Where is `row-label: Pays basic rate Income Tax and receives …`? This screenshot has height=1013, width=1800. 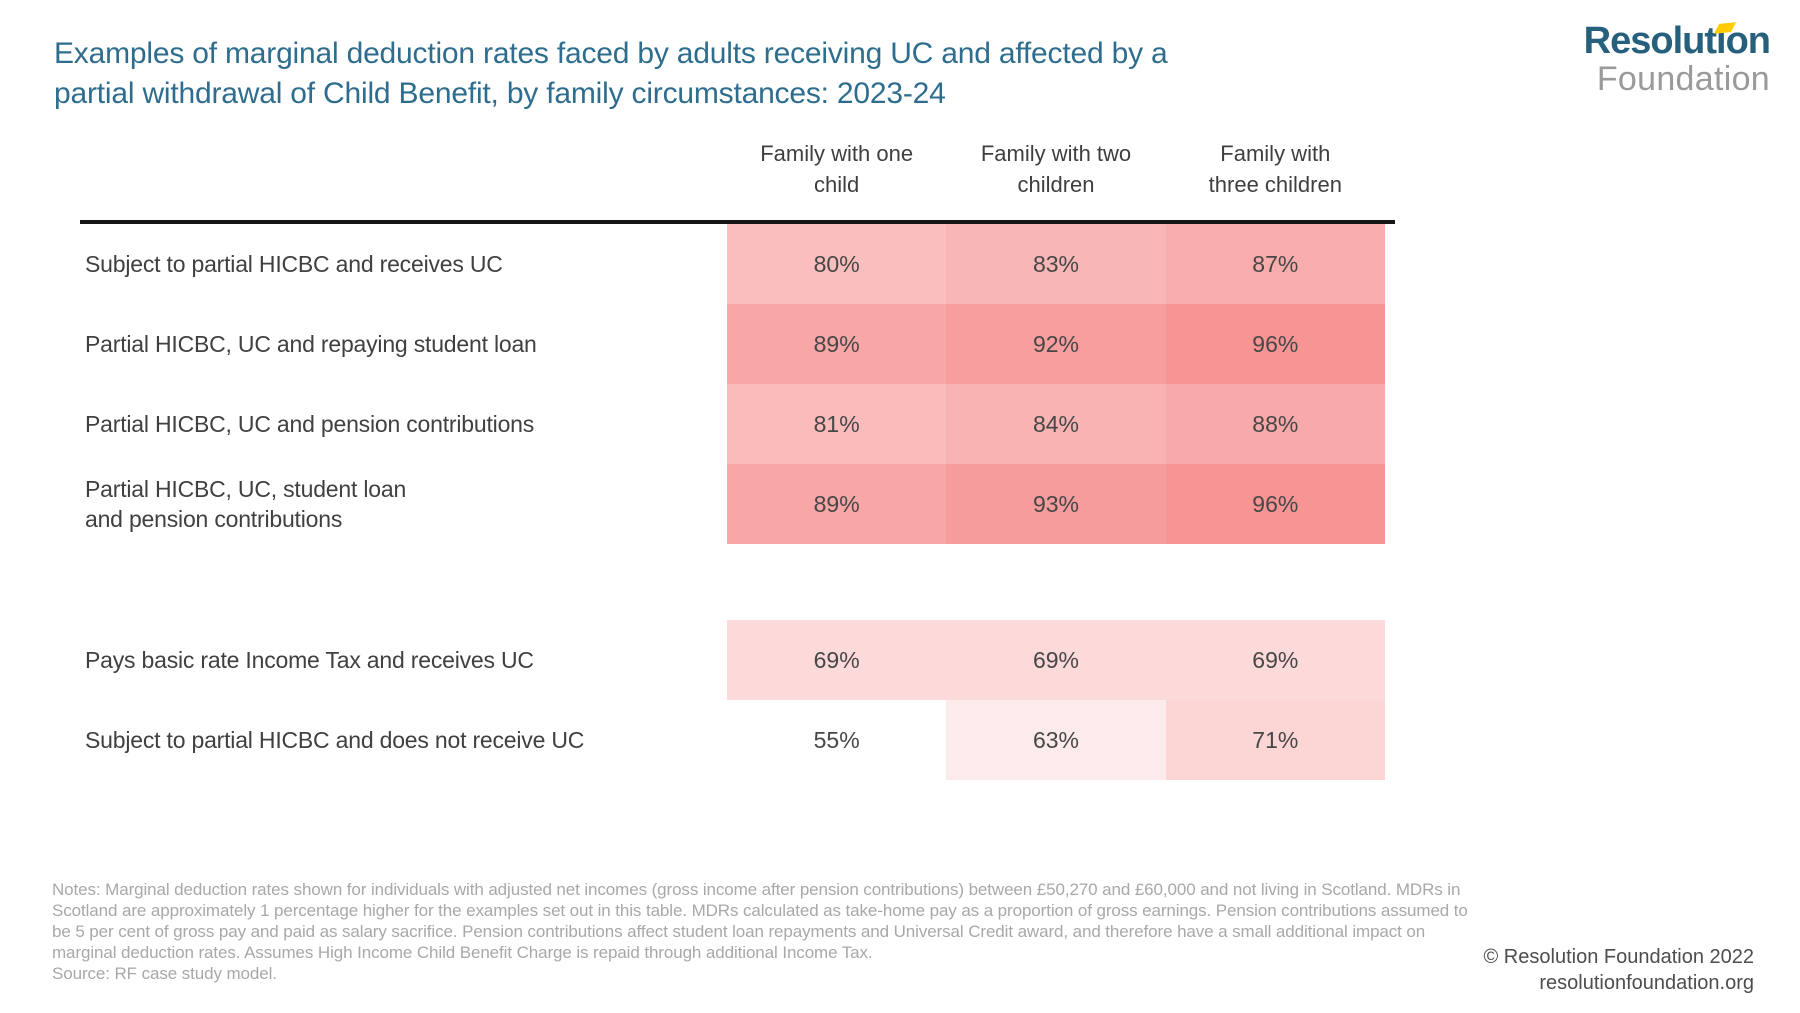
row-label: Pays basic rate Income Tax and receives … is located at coordinates (309, 660).